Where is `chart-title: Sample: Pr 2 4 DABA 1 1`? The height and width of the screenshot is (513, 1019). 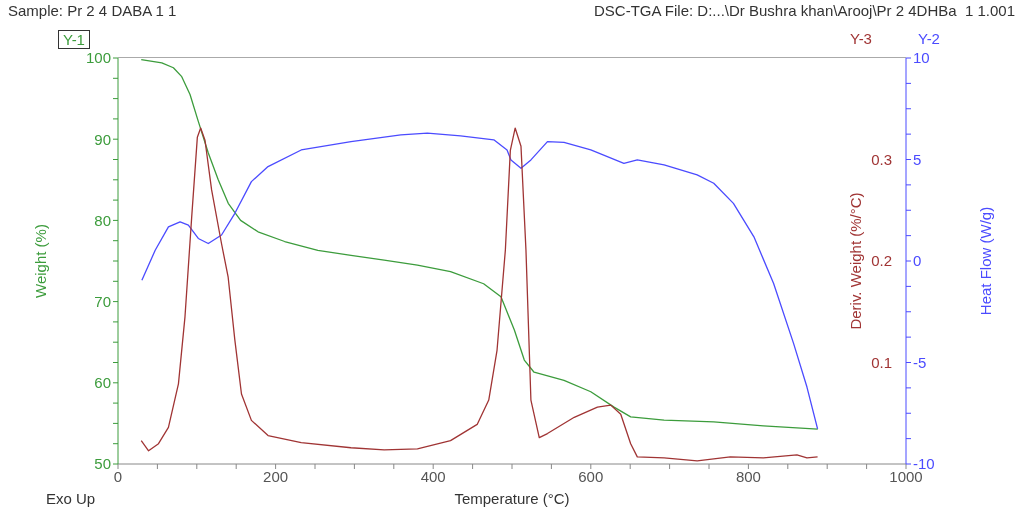
chart-title: Sample: Pr 2 4 DABA 1 1 is located at coordinates (92, 10).